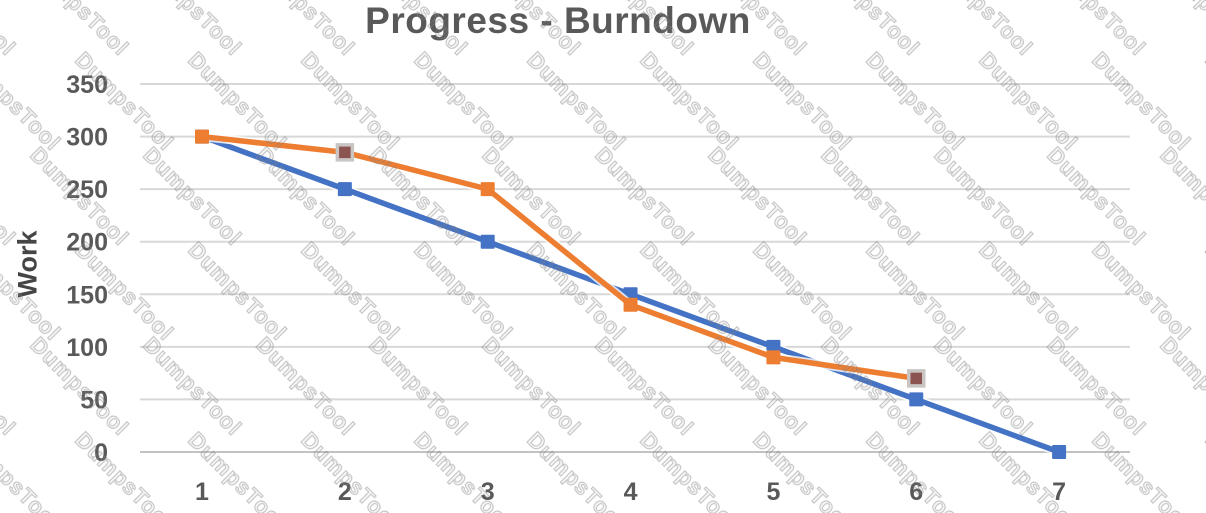  I want to click on x-tick-label: 2, so click(345, 492).